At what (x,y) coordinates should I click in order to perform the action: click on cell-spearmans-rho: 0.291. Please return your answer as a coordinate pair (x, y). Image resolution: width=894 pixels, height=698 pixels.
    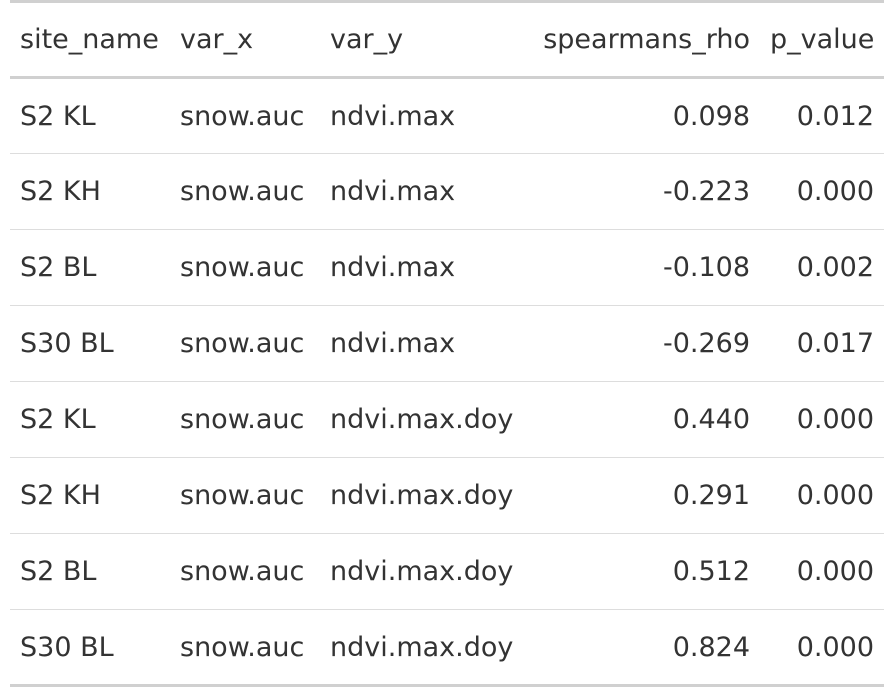
    Looking at the image, I should click on (640, 495).